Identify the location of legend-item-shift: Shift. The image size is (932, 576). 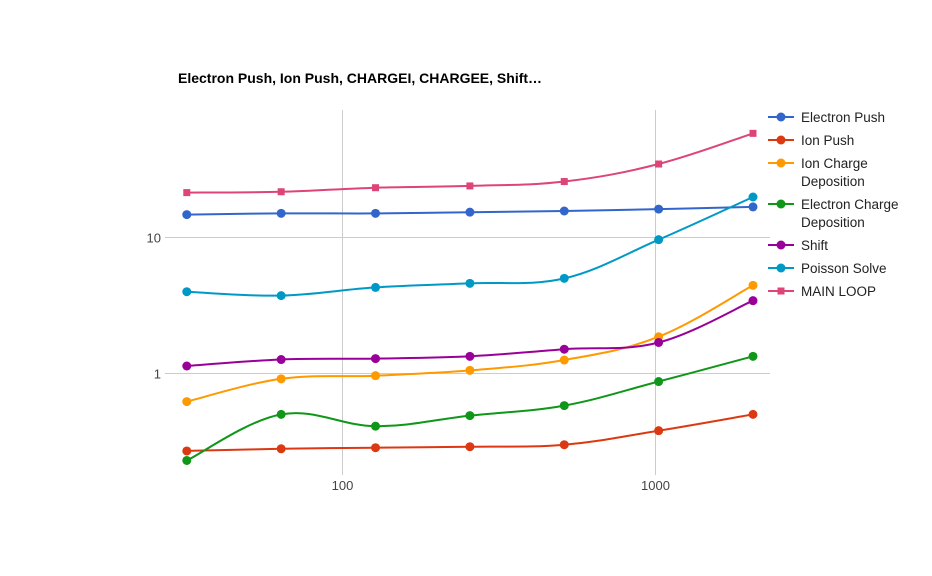
(798, 245).